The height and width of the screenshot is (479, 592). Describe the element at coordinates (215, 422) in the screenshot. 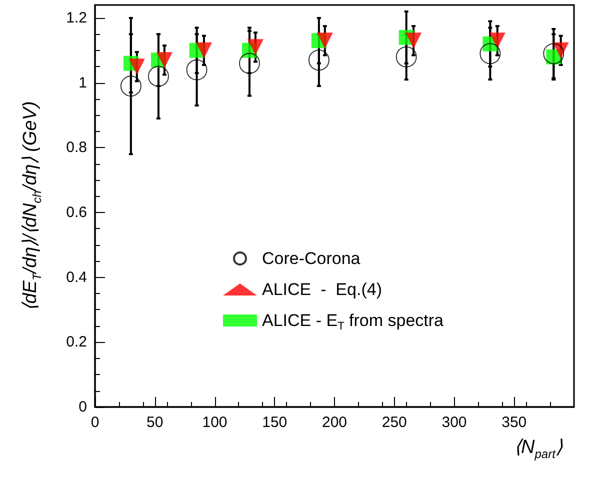

I see `x-tick-label: 100` at that location.